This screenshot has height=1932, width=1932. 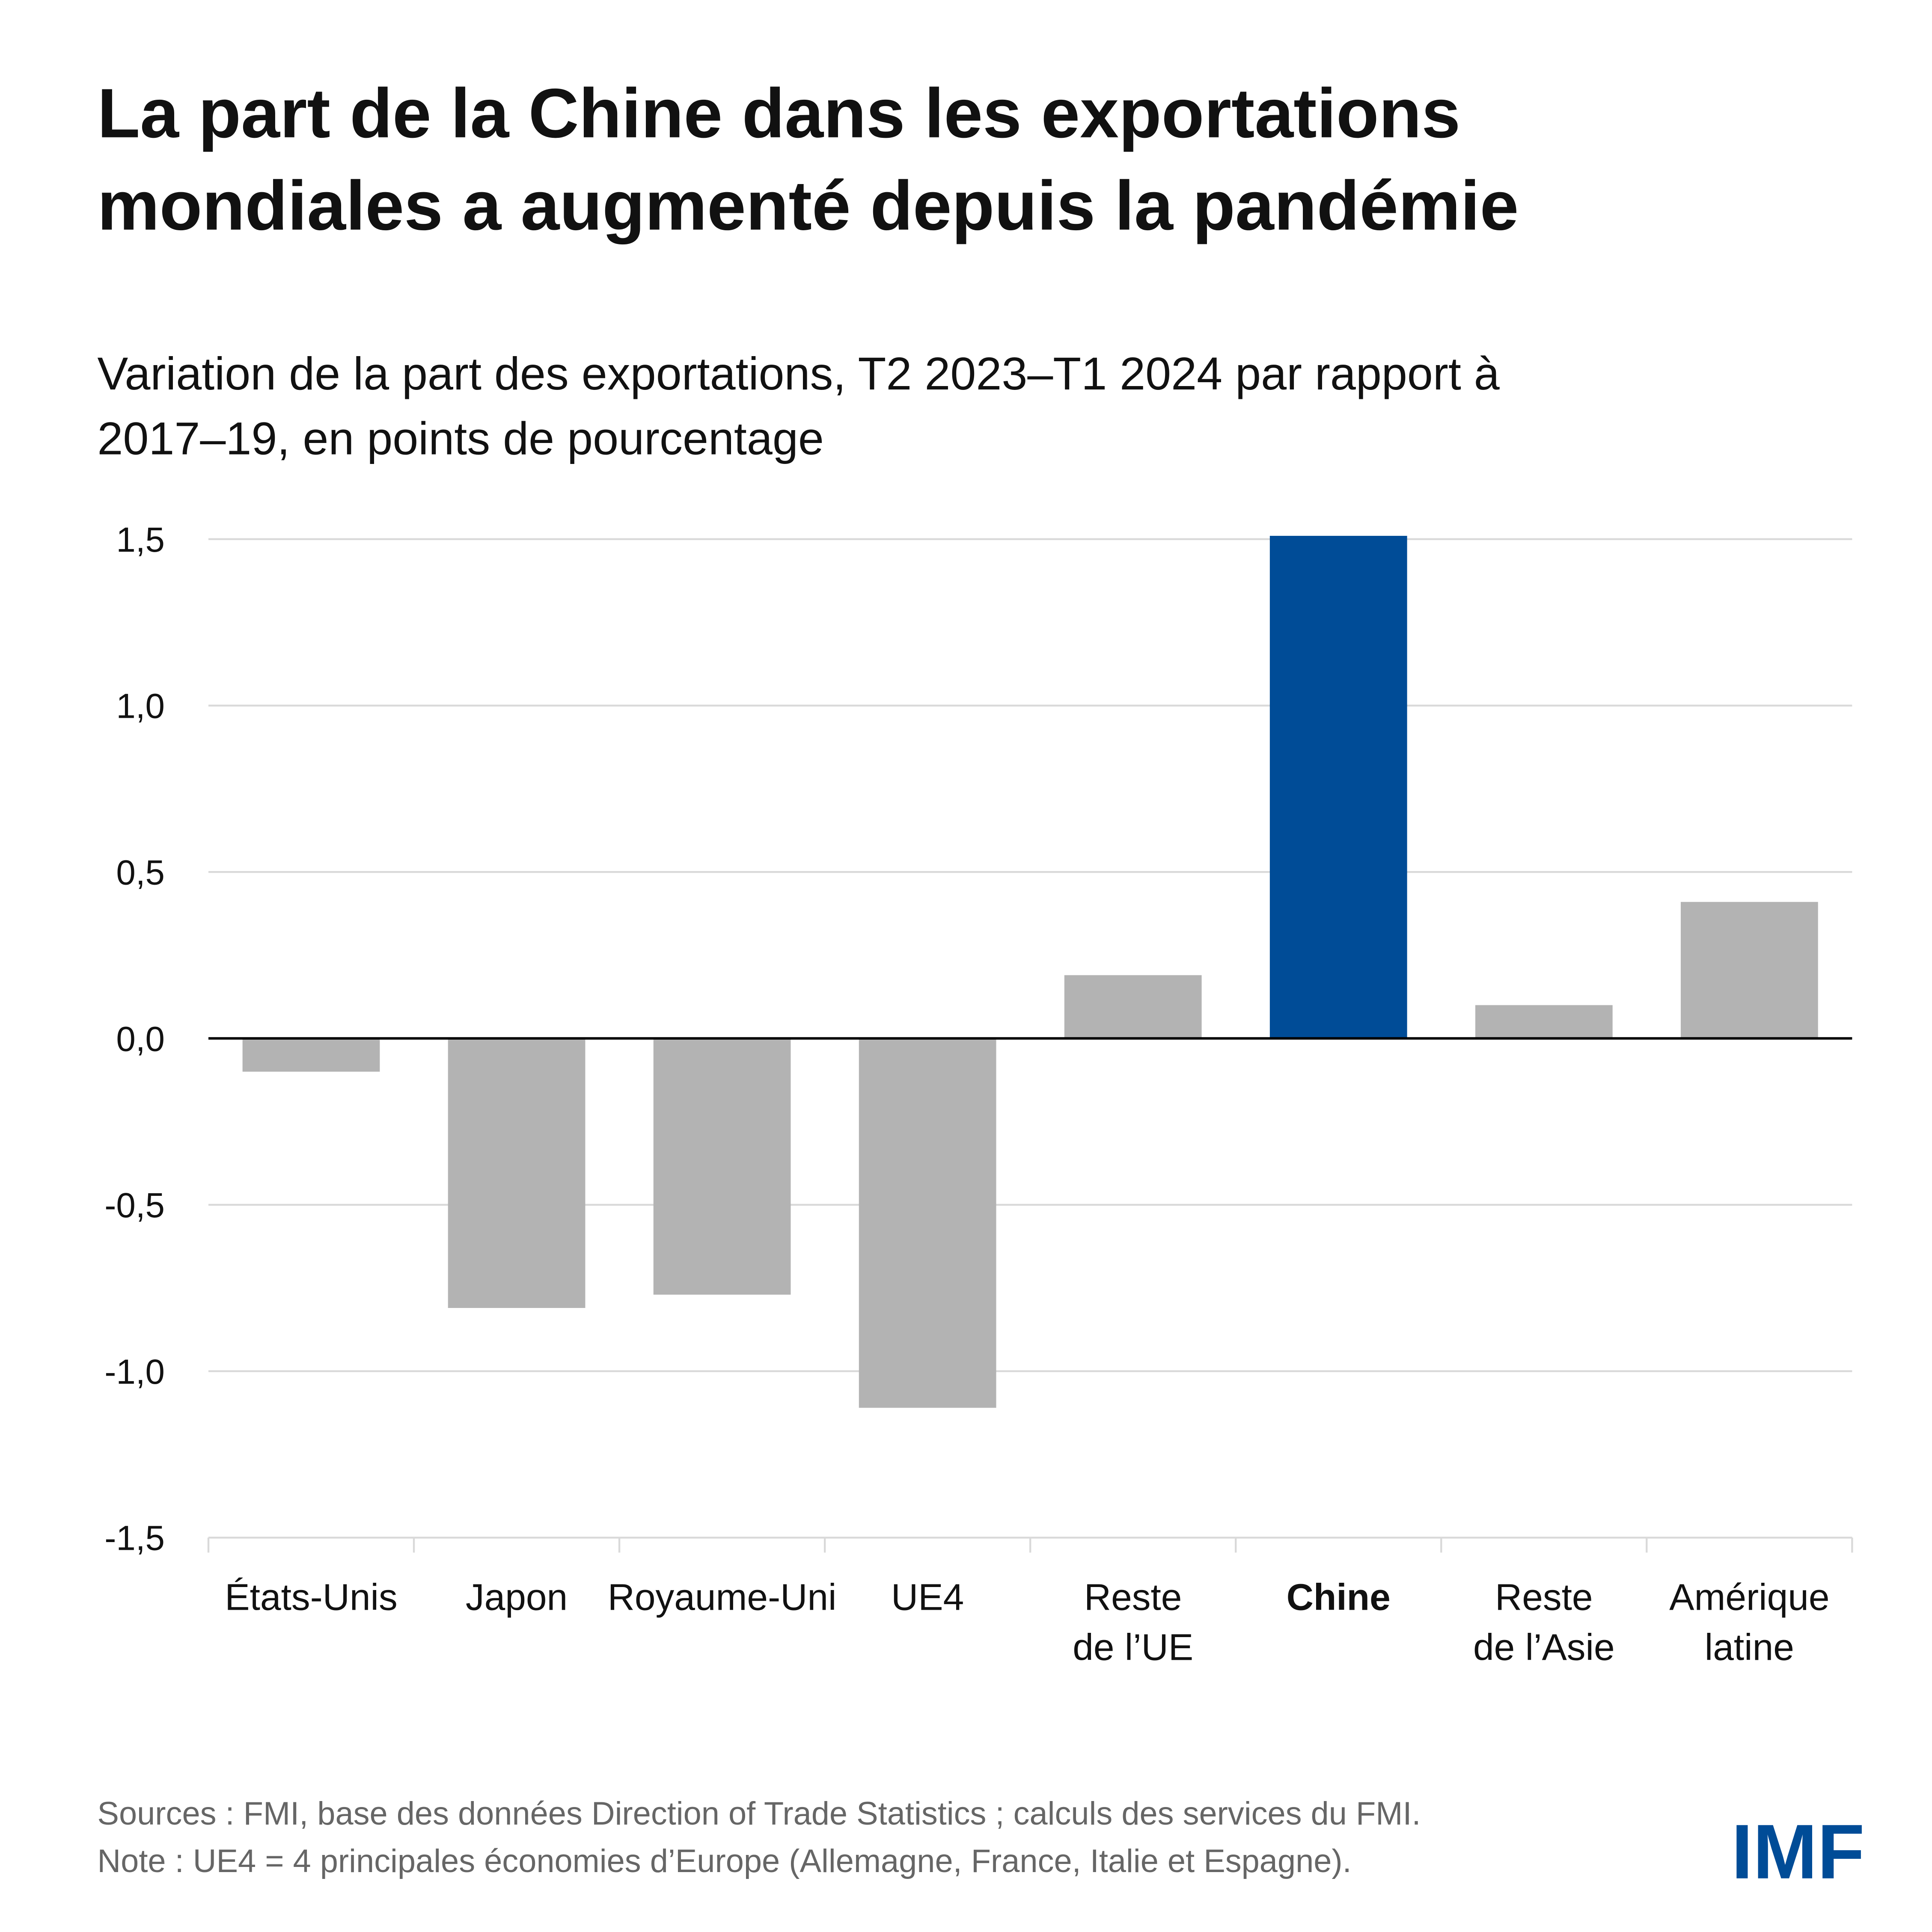 I want to click on y-tick-label: 0,0, so click(x=140, y=1039).